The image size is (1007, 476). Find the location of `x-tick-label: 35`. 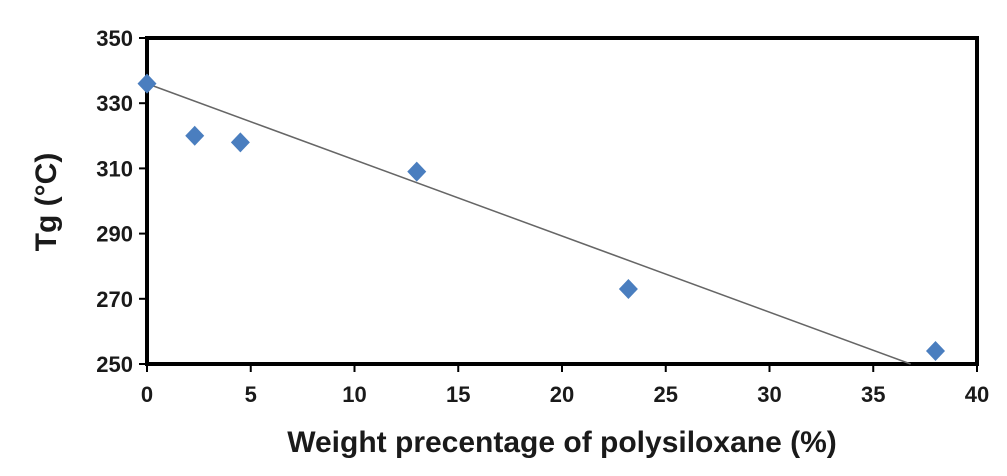

x-tick-label: 35 is located at coordinates (873, 394).